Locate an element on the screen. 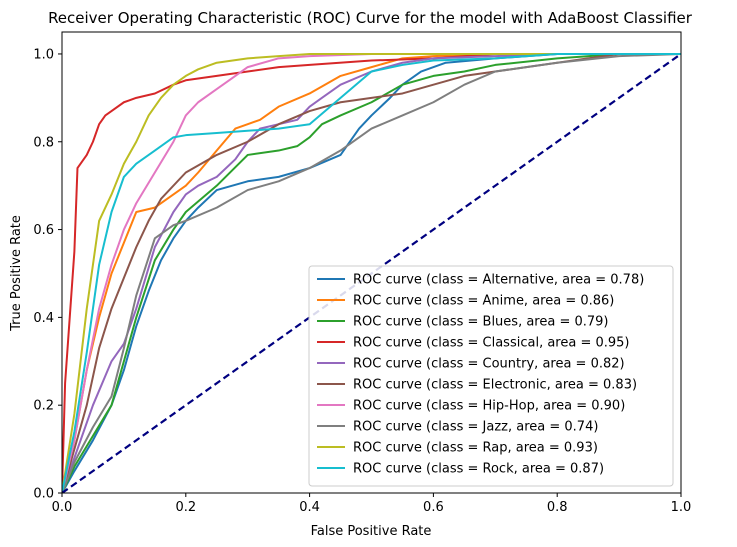 The width and height of the screenshot is (737, 547). y-tick-label: 1.0 is located at coordinates (43, 54).